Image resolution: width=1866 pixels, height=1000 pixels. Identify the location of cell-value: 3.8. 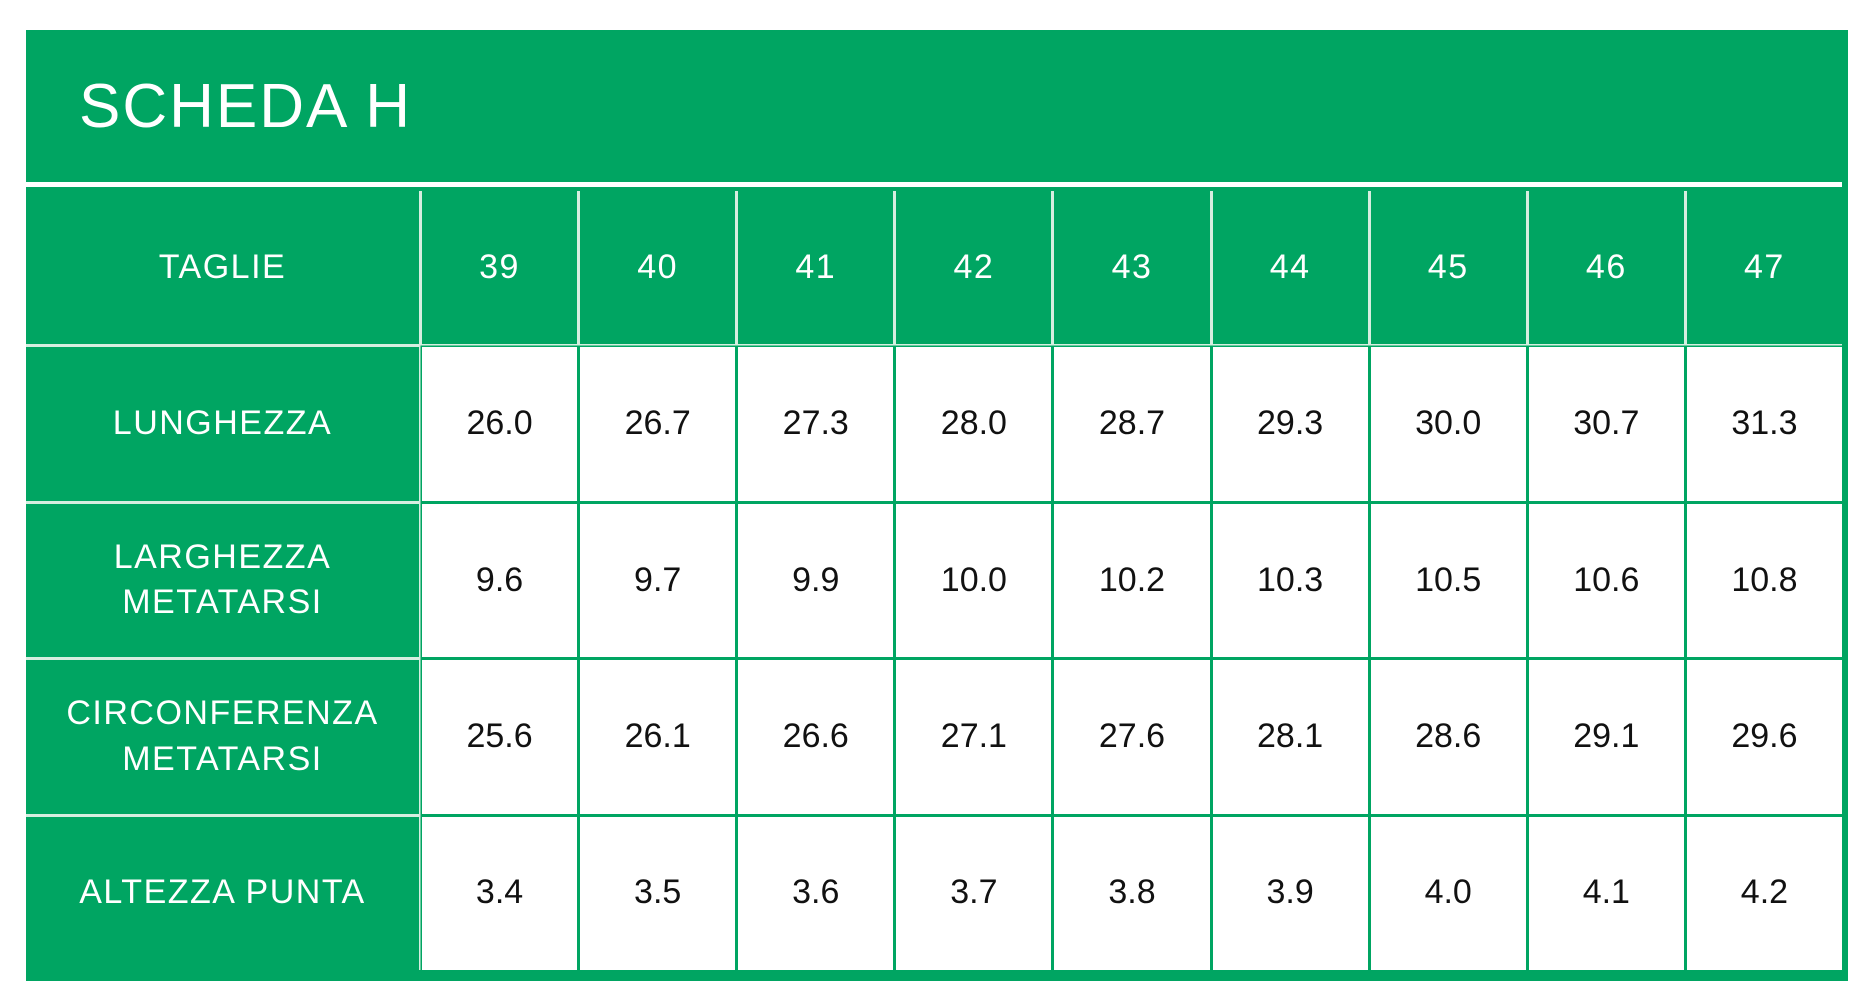
(1132, 893).